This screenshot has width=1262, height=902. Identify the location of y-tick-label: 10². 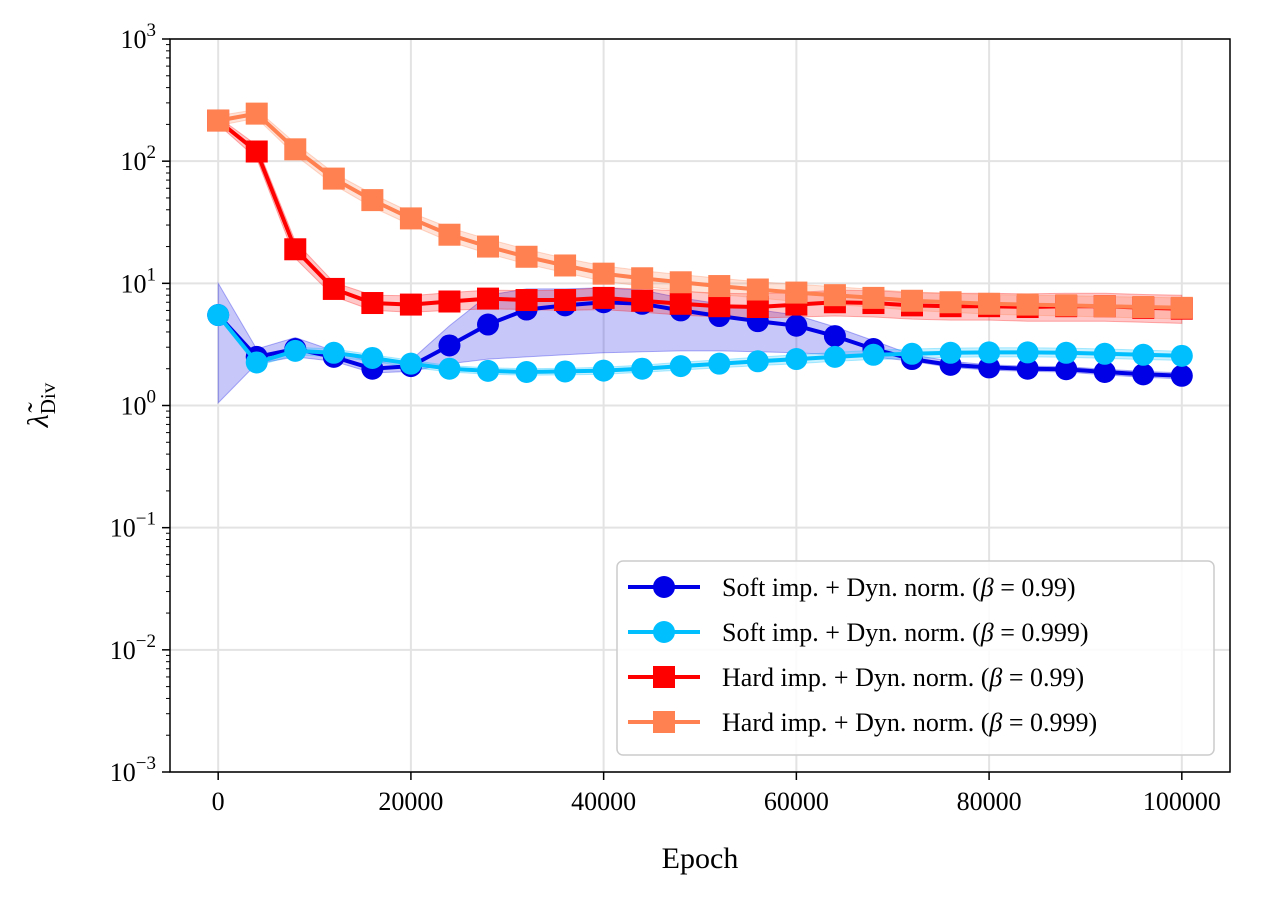
(139, 159).